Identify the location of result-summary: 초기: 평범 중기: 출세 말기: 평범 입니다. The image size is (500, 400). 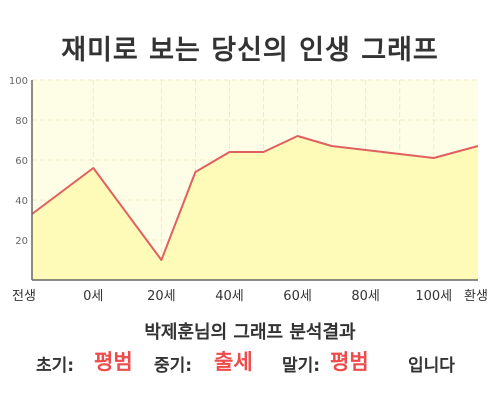
(258, 364).